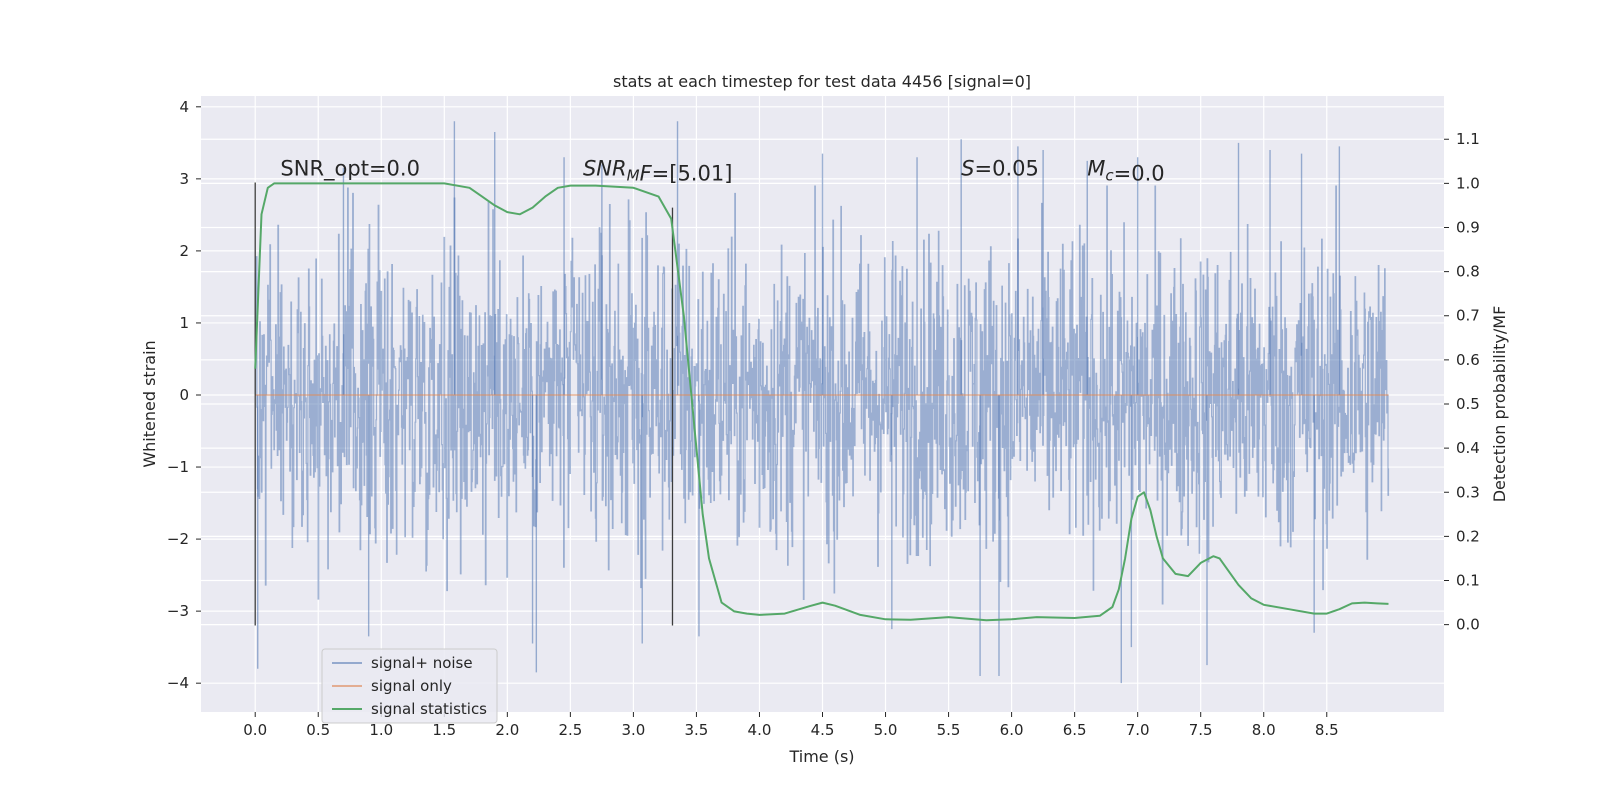 This screenshot has height=800, width=1600. What do you see at coordinates (1468, 360) in the screenshot?
I see `y2-tick-label: 0.6` at bounding box center [1468, 360].